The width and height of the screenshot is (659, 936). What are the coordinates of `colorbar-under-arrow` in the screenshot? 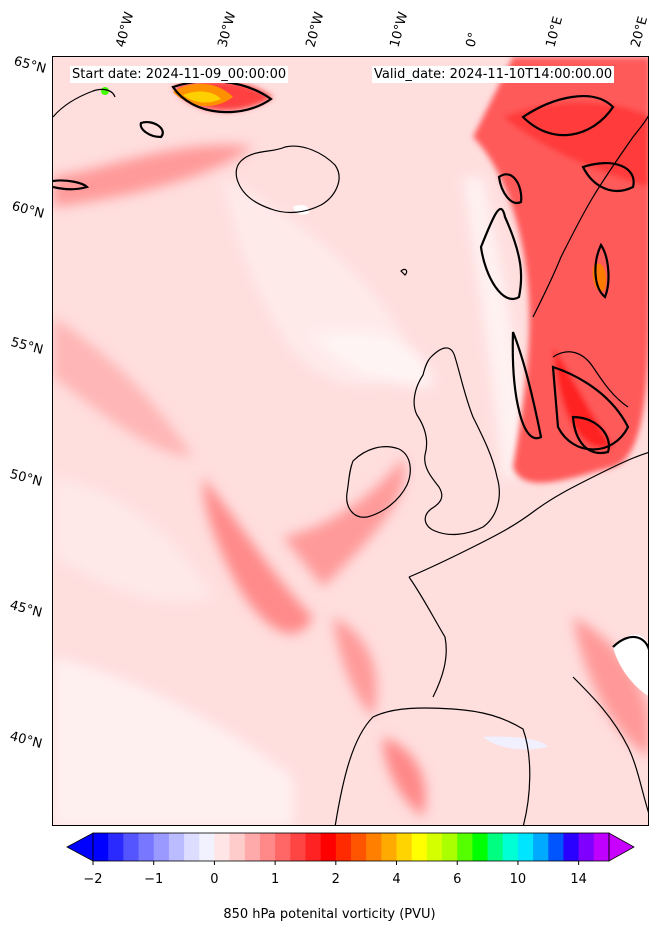 It's located at (80, 847).